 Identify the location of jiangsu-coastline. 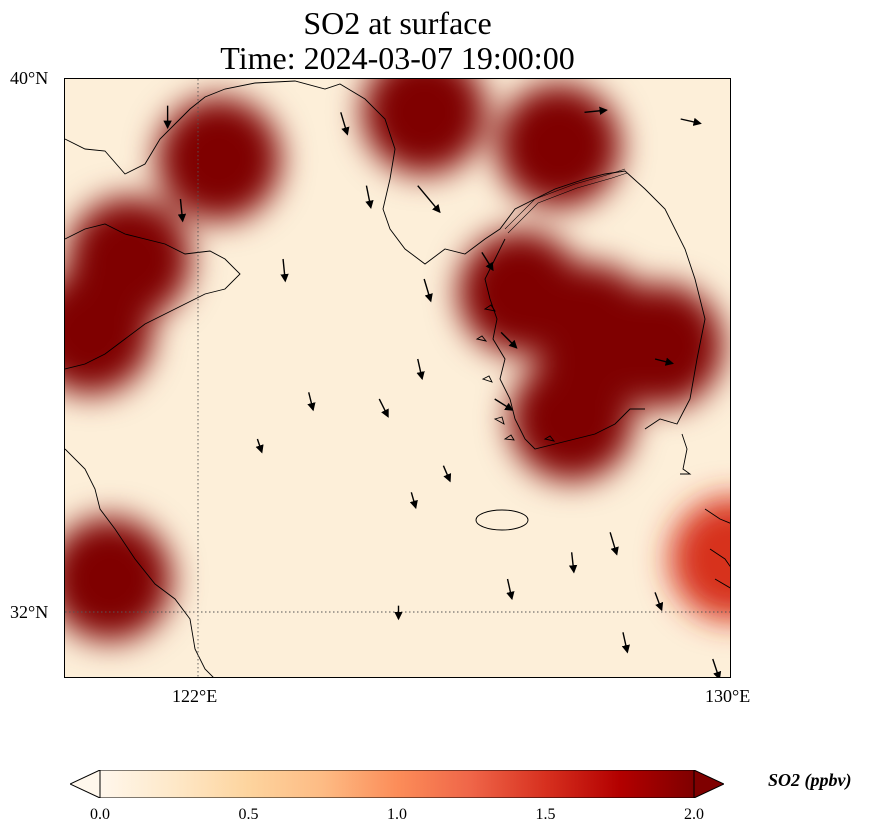
(139, 562).